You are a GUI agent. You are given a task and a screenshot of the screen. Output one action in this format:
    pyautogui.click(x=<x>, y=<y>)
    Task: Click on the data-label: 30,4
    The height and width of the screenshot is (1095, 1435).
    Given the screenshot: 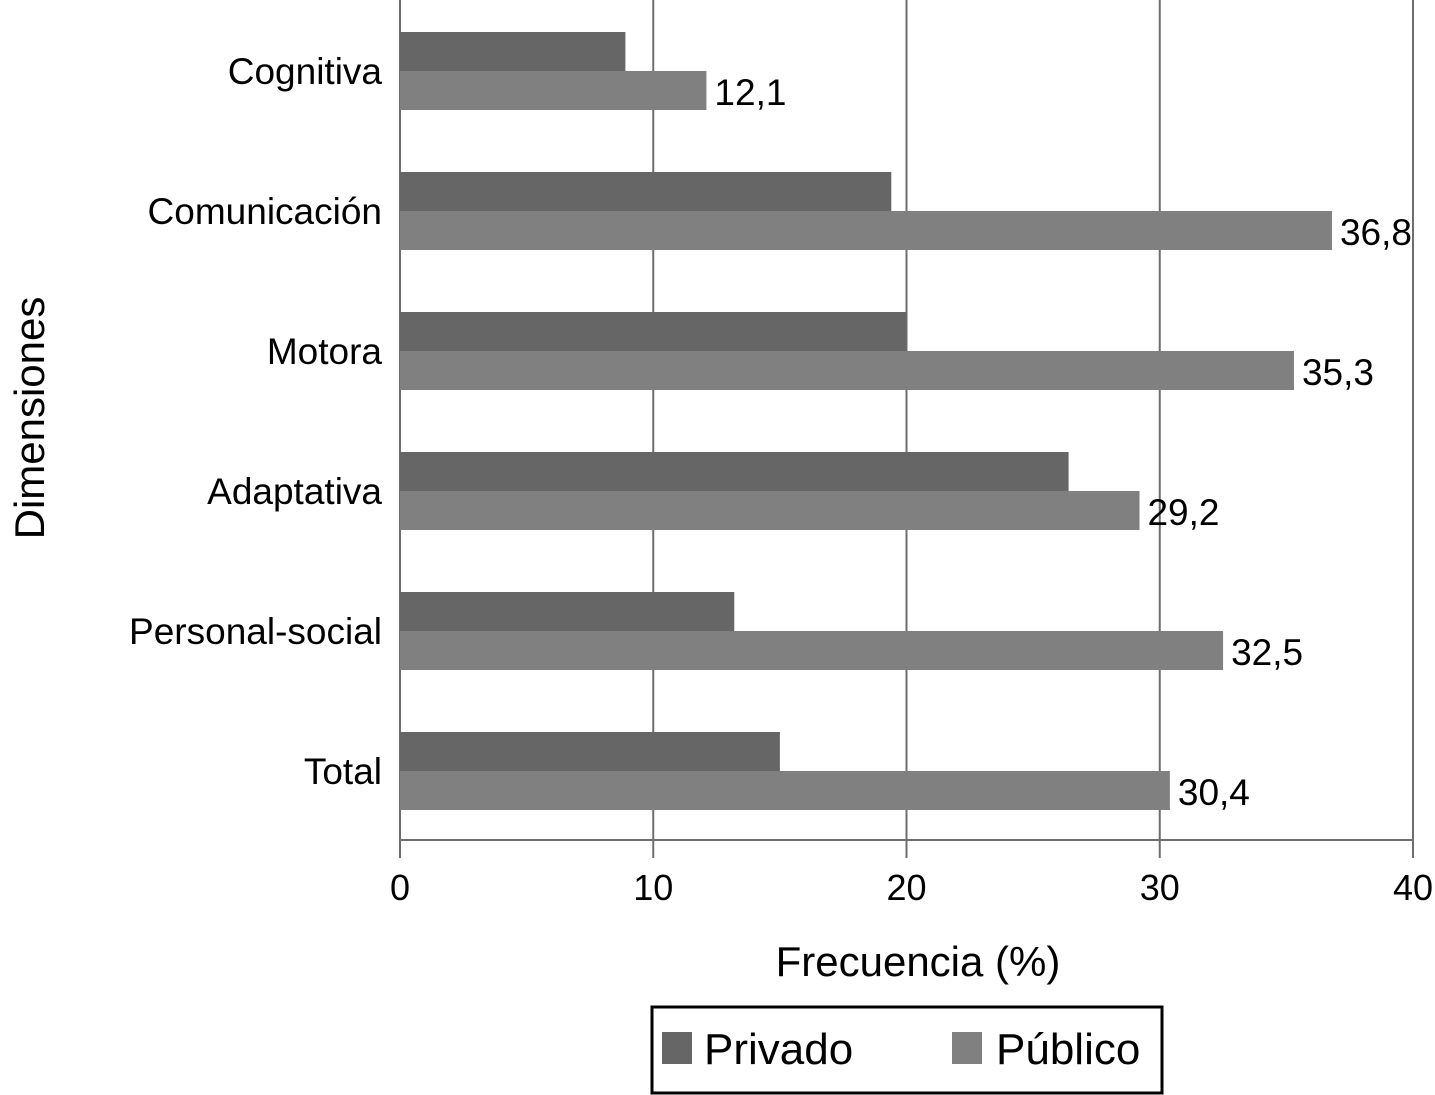 What is the action you would take?
    pyautogui.click(x=1214, y=792)
    